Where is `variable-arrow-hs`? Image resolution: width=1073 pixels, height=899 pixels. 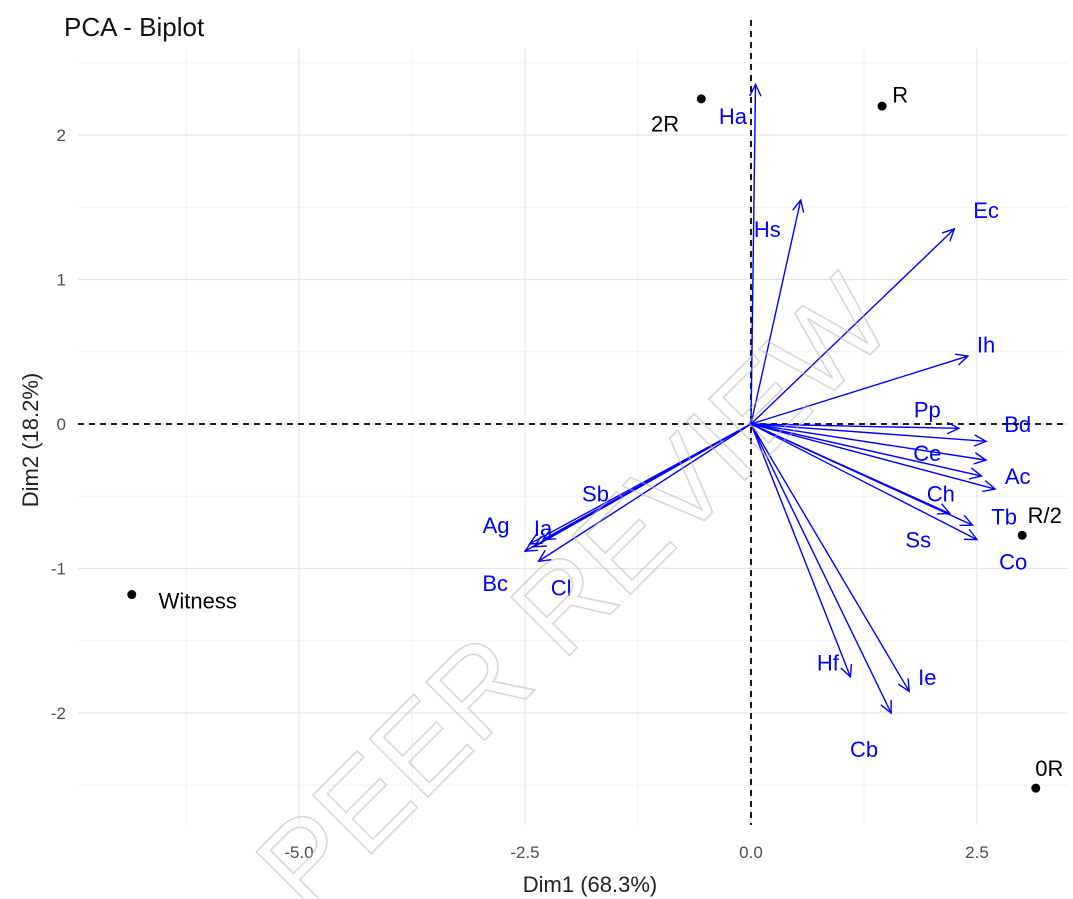
variable-arrow-hs is located at coordinates (776, 312).